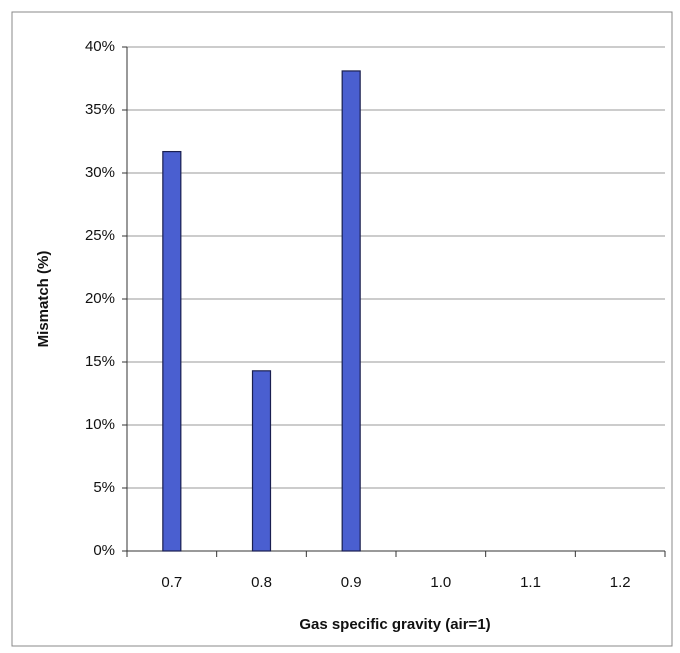 The height and width of the screenshot is (653, 680). Describe the element at coordinates (100, 298) in the screenshot. I see `y-tick-label: 20%` at that location.